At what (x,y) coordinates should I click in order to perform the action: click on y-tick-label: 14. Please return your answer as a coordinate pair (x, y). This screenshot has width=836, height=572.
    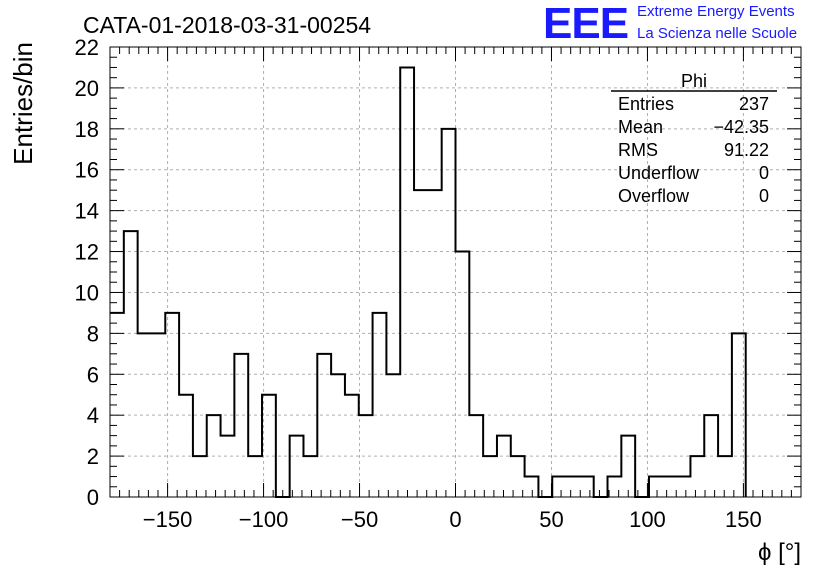
    Looking at the image, I should click on (87, 211).